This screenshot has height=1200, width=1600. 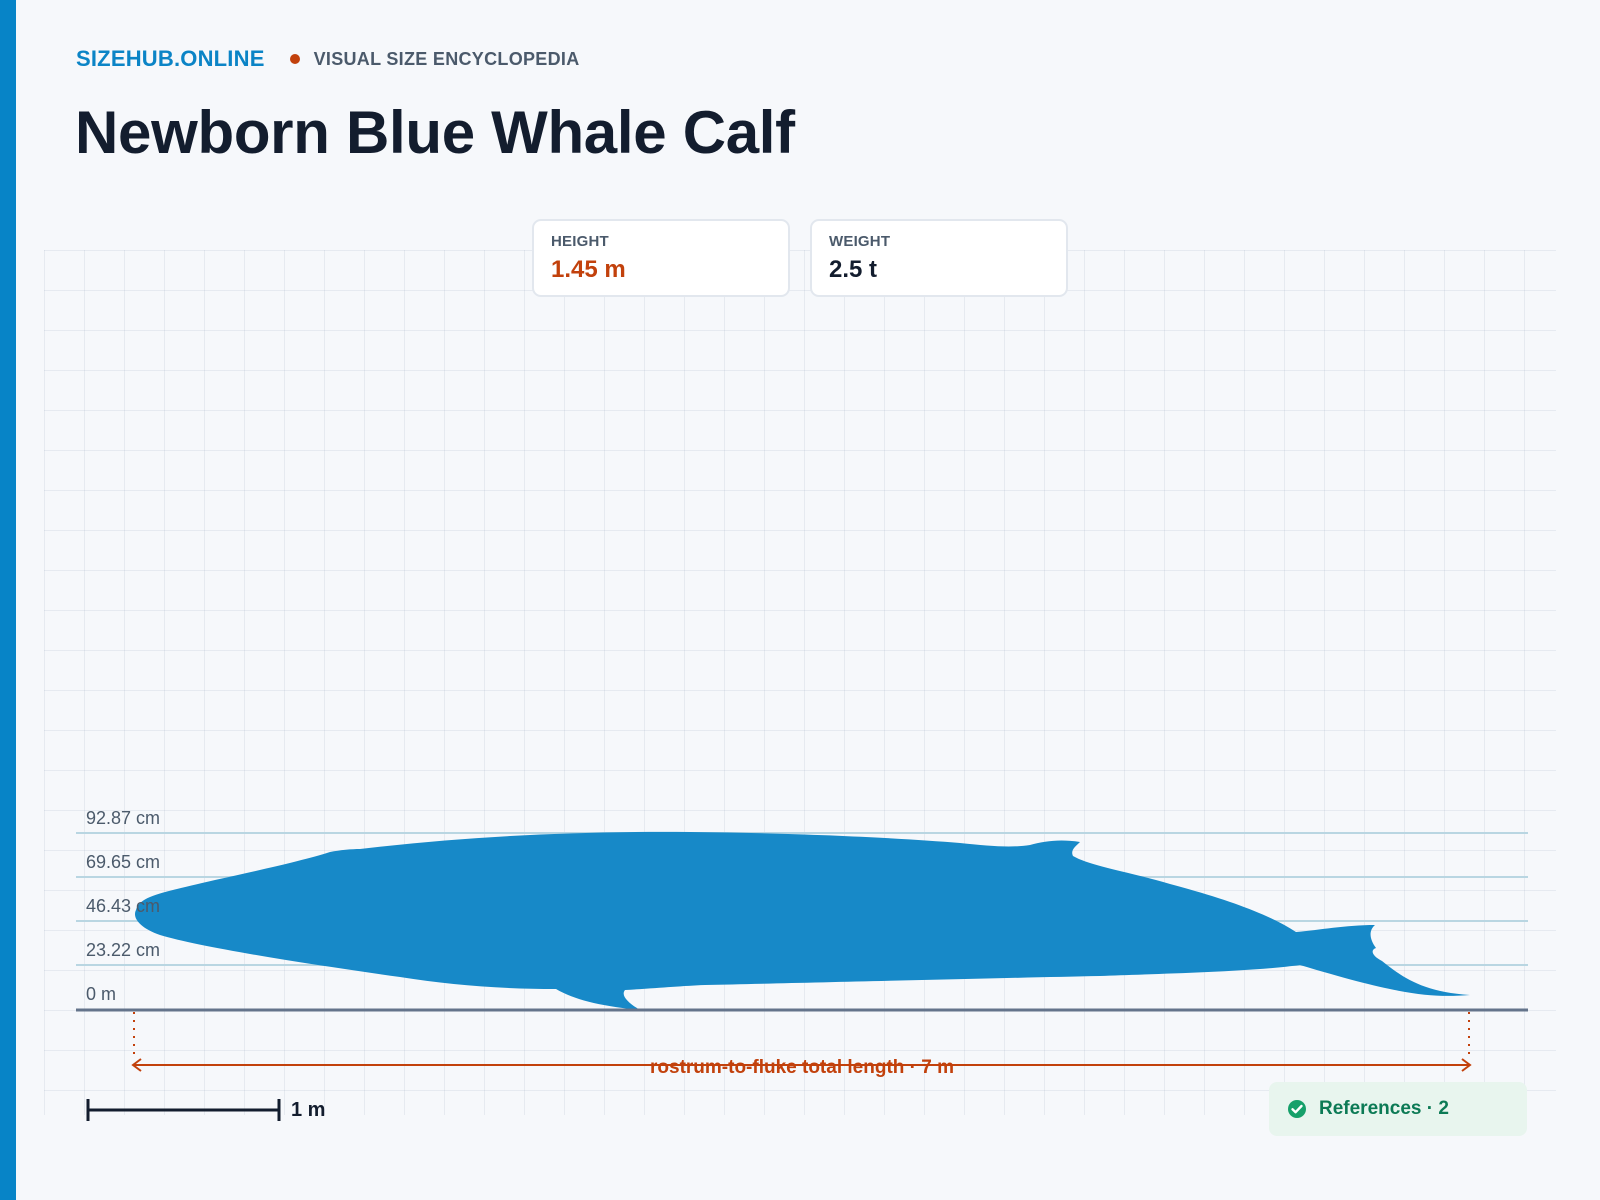 I want to click on page-title: Newborn Blue Whale Calf, so click(x=435, y=132).